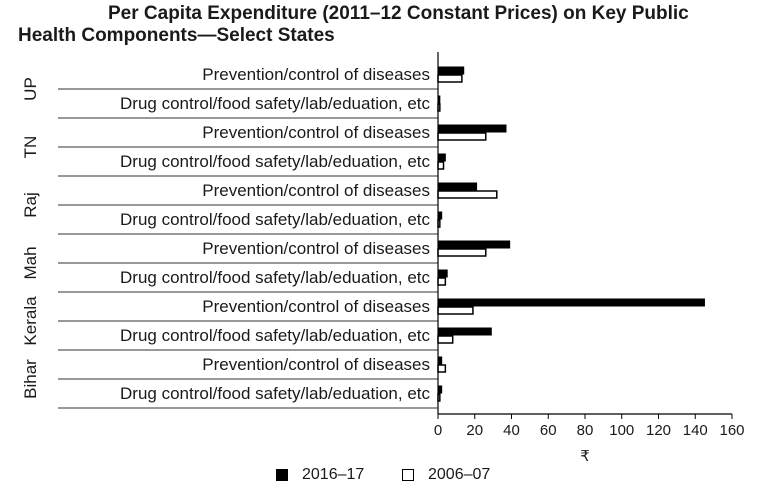  Describe the element at coordinates (731, 430) in the screenshot. I see `x-tick-label: 160` at that location.